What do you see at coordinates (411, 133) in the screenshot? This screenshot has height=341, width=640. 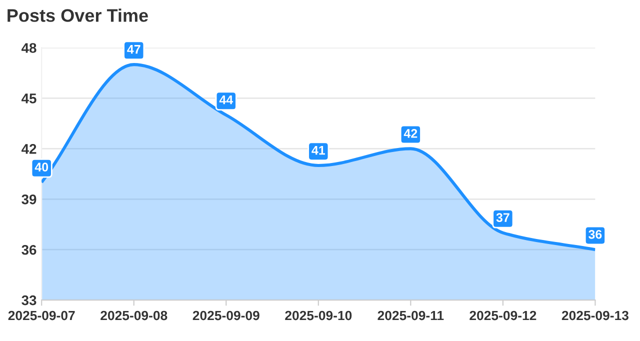 I see `data-label: 42` at bounding box center [411, 133].